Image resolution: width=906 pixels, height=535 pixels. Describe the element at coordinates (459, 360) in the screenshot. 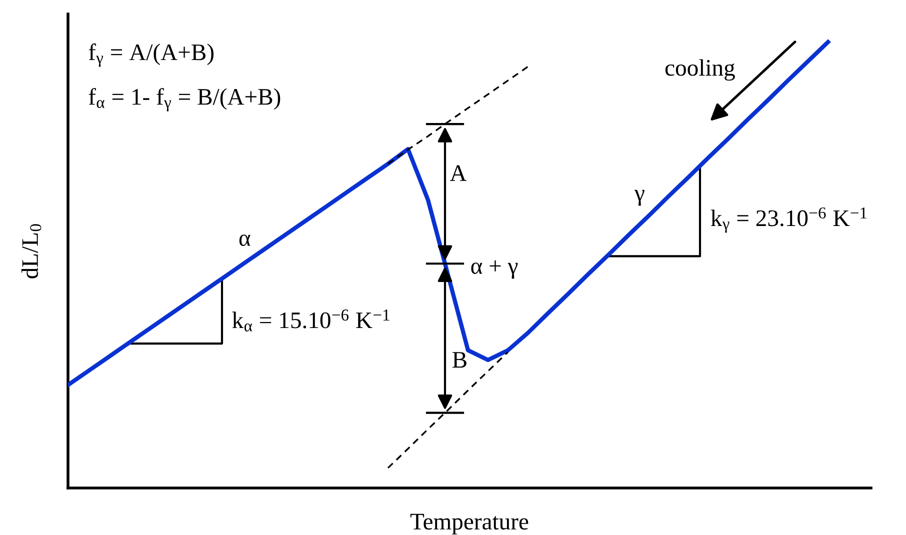

I see `annotation: B` at that location.